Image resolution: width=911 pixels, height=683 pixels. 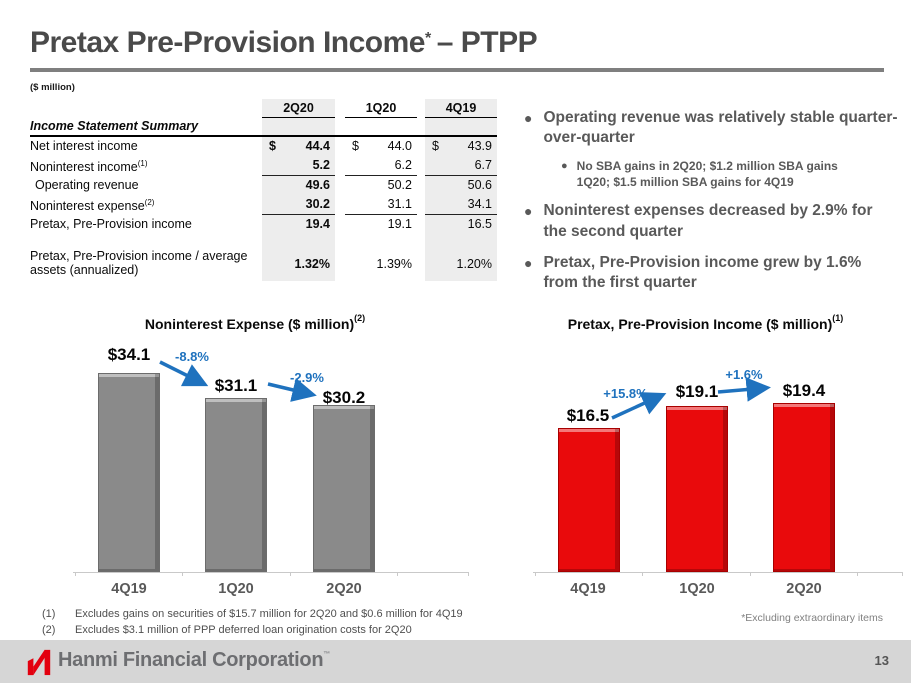 I want to click on footer-bar: Hanmi Financial Corporation™ 13, so click(x=455, y=661).